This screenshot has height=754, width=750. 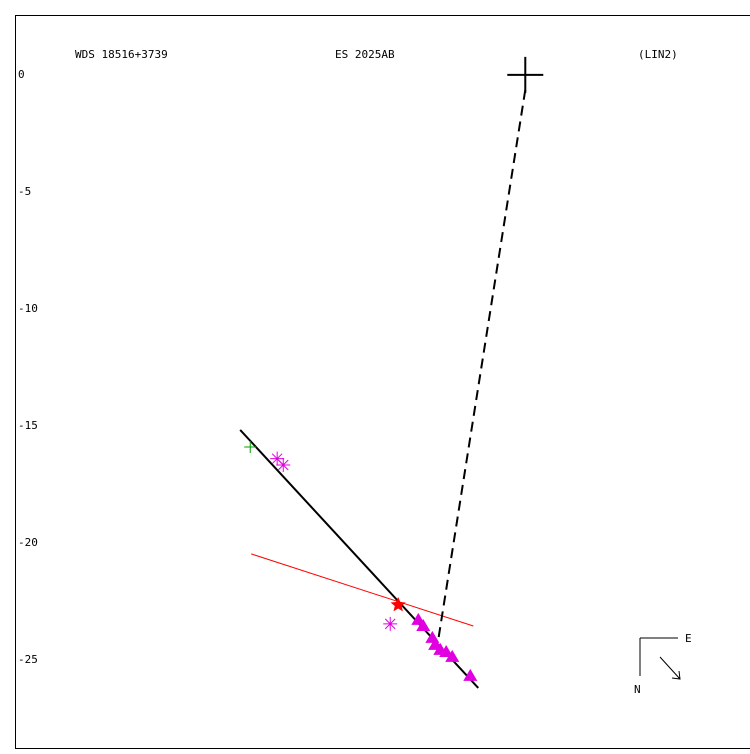 I want to click on compass-label: E, so click(x=688, y=638).